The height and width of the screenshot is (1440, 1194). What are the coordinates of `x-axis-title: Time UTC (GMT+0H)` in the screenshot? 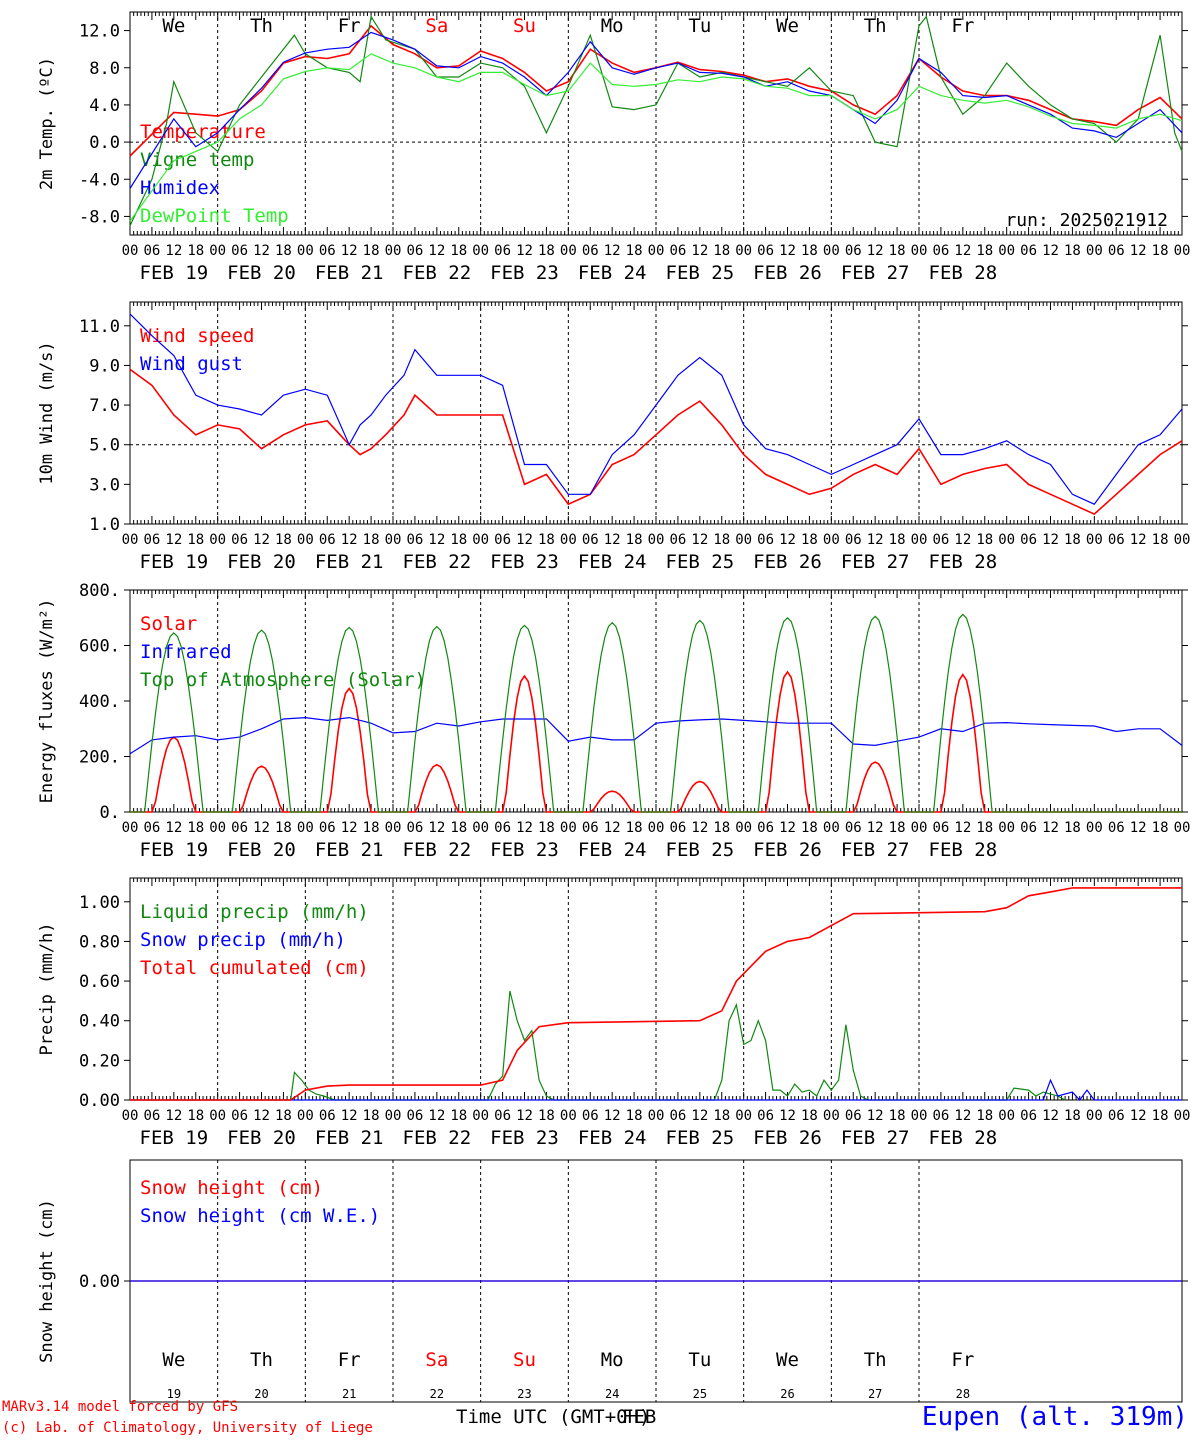 It's located at (553, 1417).